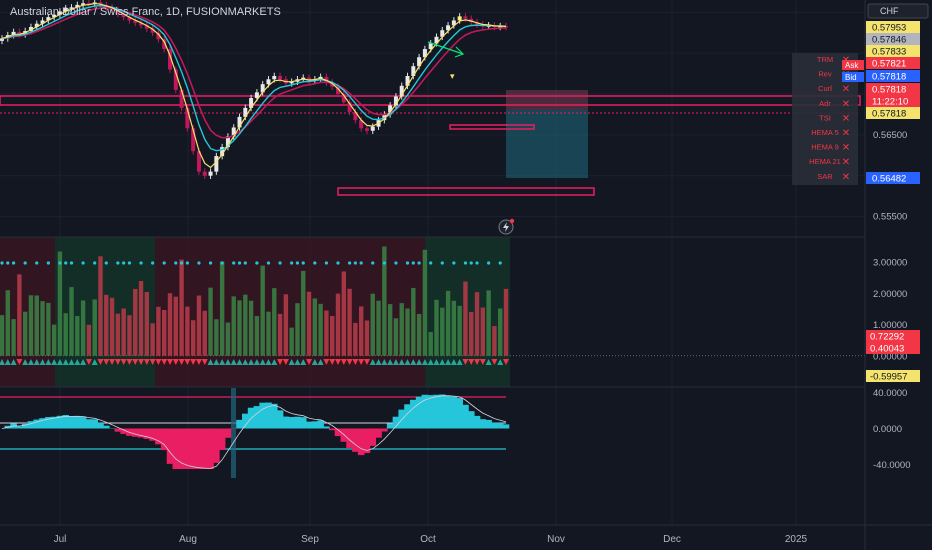 The height and width of the screenshot is (550, 932). Describe the element at coordinates (892, 465) in the screenshot. I see `tsi-tick-label: -40.0000` at that location.